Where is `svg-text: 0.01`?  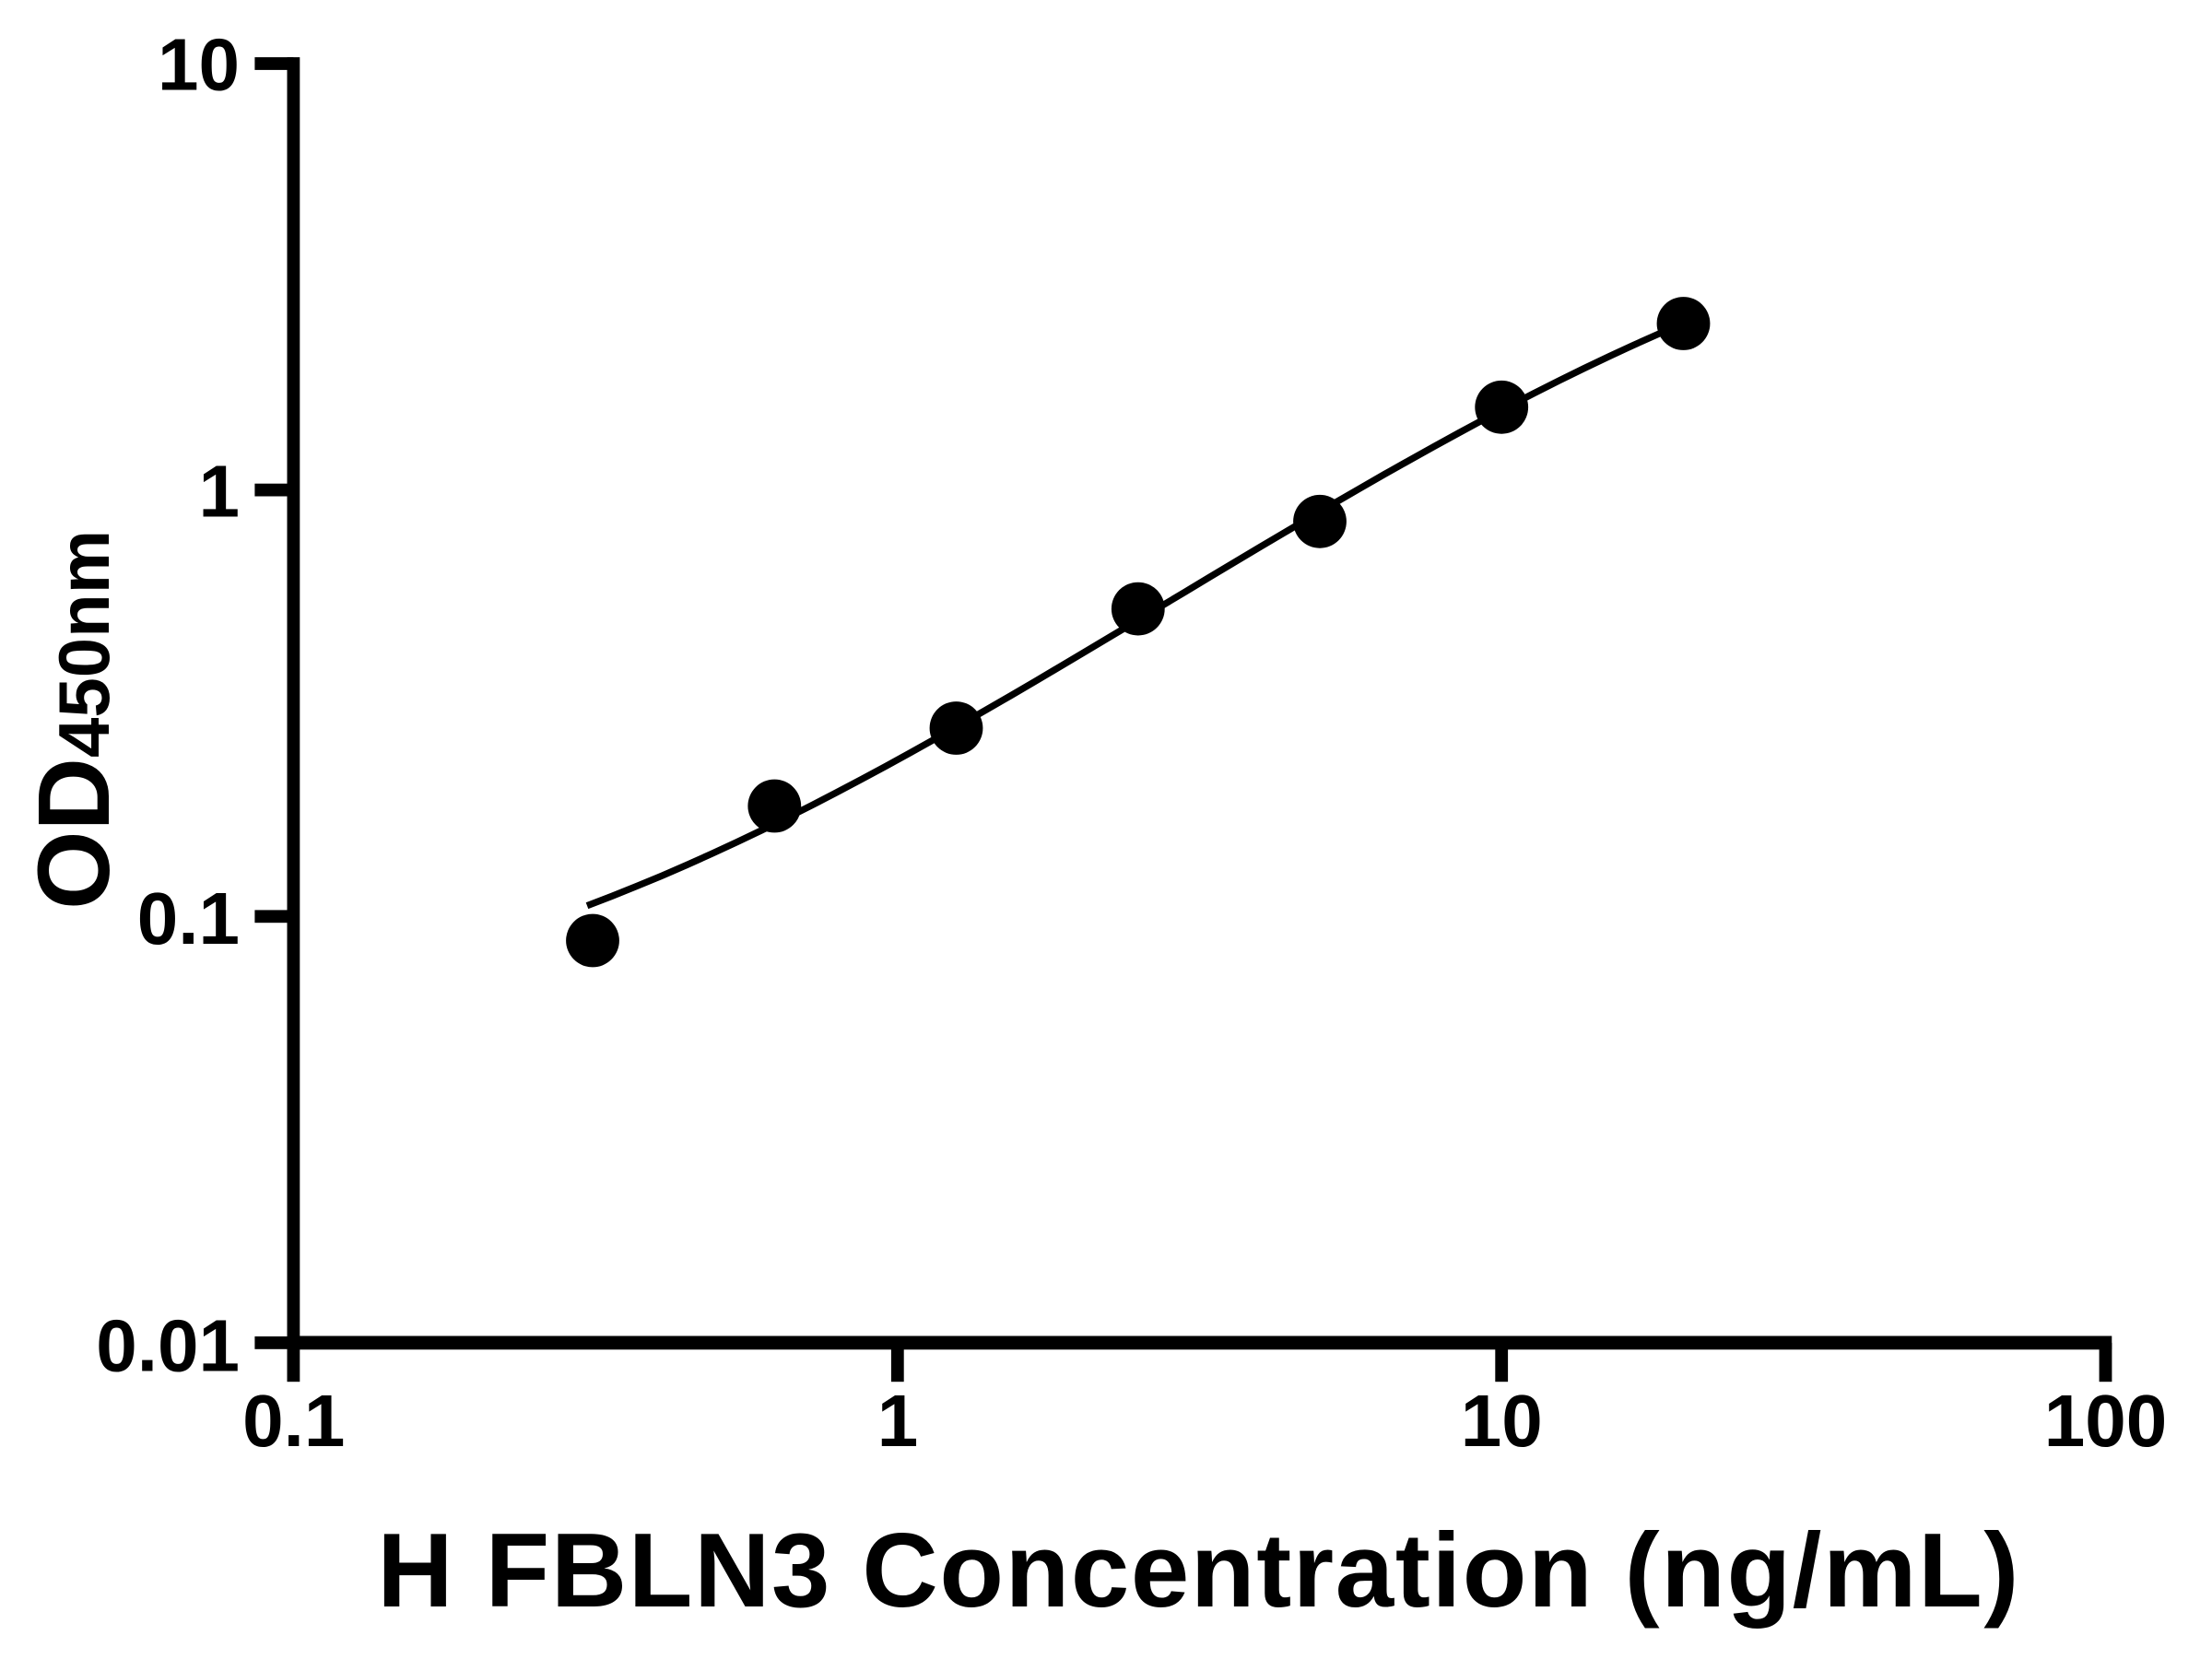 svg-text: 0.01 is located at coordinates (168, 1345).